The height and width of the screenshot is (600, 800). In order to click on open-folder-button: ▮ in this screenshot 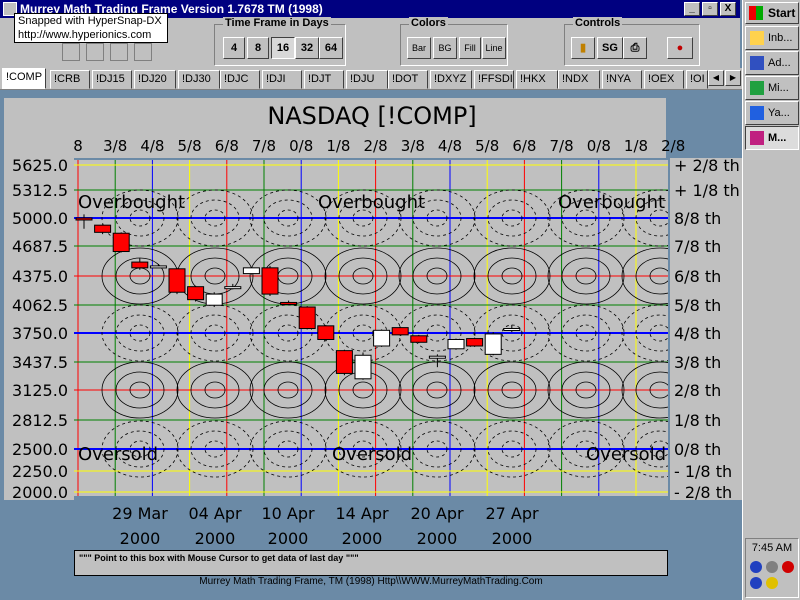, I will do `click(583, 48)`.